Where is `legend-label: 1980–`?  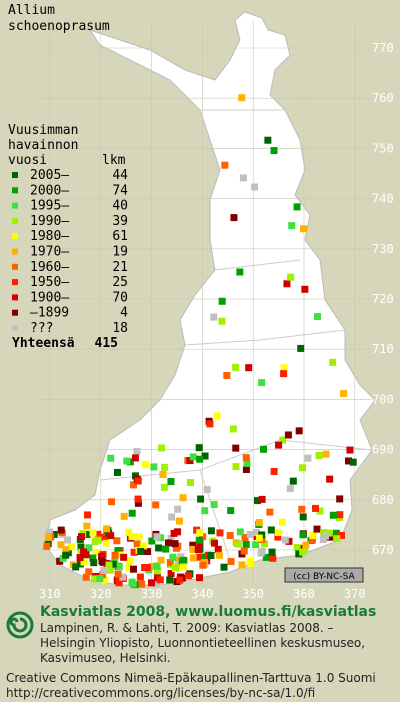 legend-label: 1980– is located at coordinates (49, 236).